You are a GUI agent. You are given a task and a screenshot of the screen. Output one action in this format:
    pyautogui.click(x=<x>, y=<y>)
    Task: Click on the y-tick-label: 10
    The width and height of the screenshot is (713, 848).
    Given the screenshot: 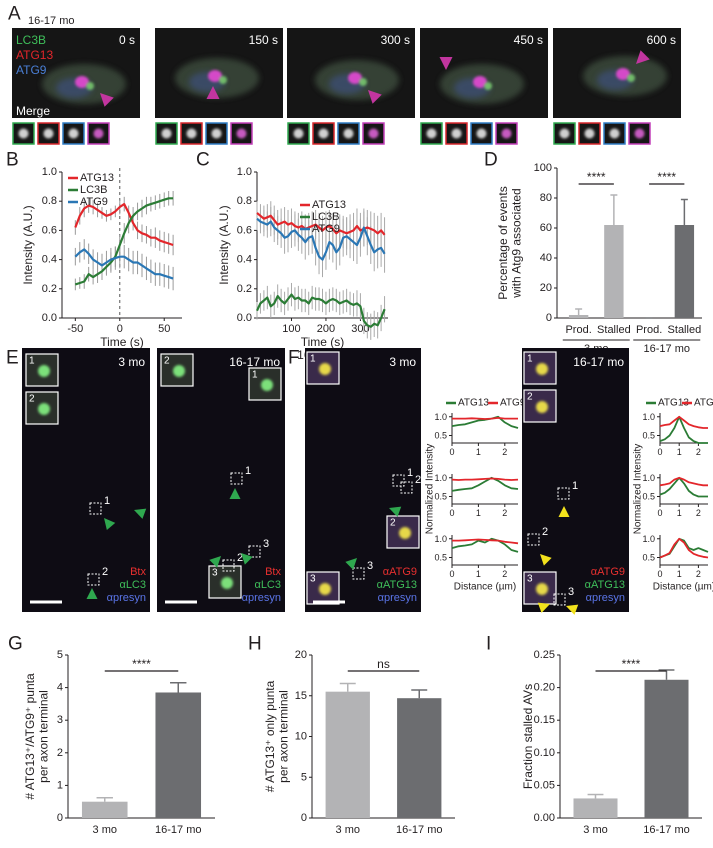 What is the action you would take?
    pyautogui.click(x=301, y=737)
    